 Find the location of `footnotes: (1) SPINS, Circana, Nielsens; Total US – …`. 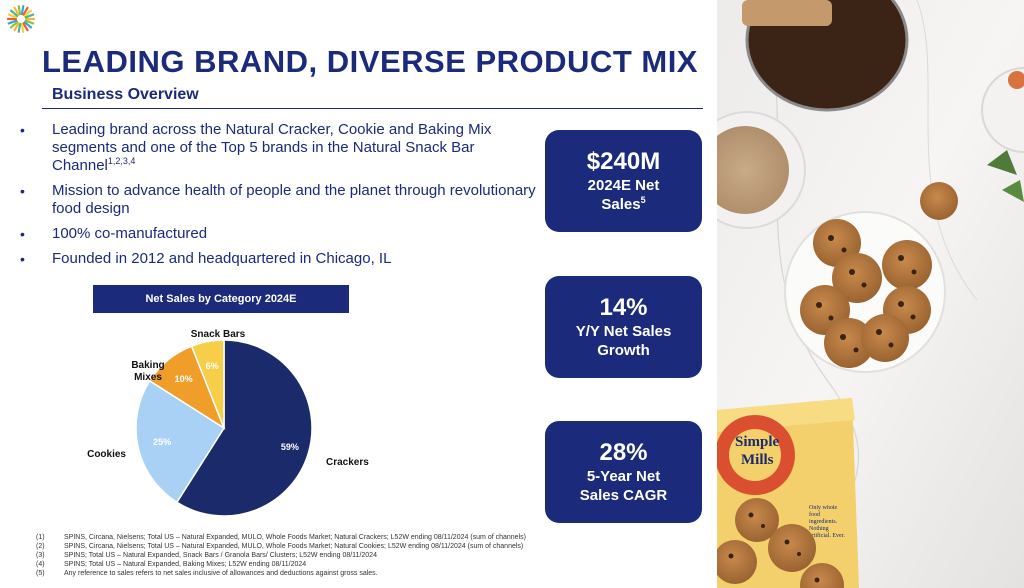

footnotes: (1) SPINS, Circana, Nielsens; Total US – … is located at coordinates (336, 555).